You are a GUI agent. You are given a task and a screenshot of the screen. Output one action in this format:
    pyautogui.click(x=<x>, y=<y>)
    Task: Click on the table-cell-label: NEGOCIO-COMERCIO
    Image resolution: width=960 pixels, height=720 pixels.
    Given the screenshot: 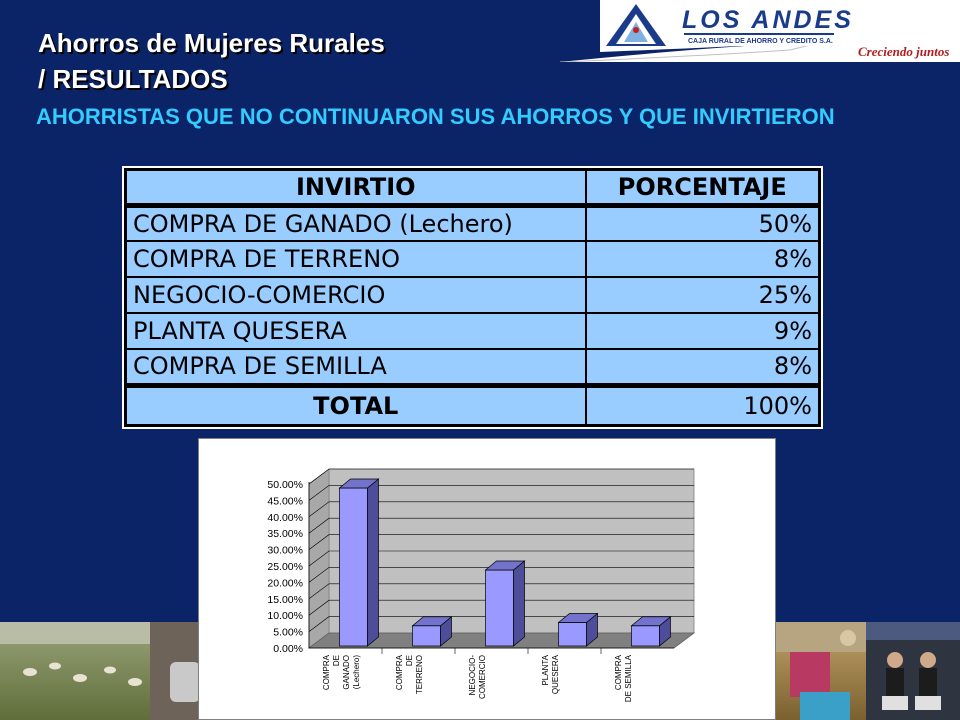 What is the action you would take?
    pyautogui.click(x=355, y=295)
    